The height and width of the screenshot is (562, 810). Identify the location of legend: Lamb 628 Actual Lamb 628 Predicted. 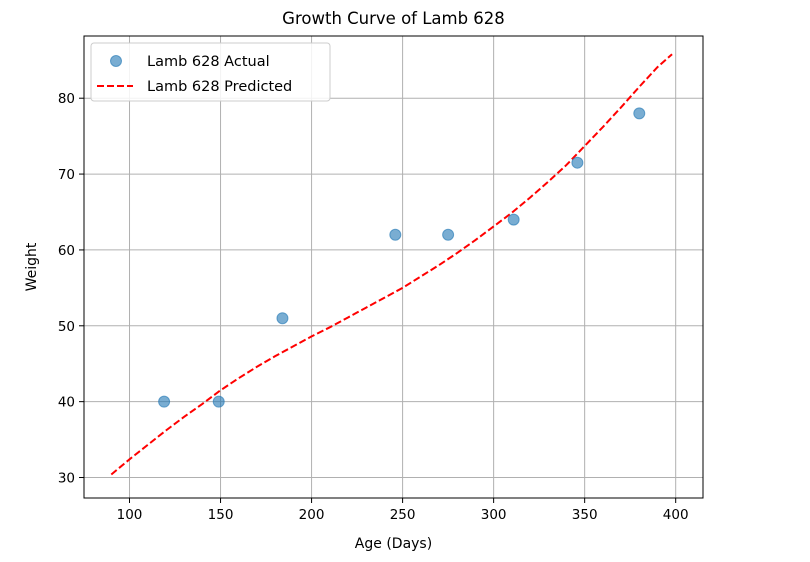
(210, 72).